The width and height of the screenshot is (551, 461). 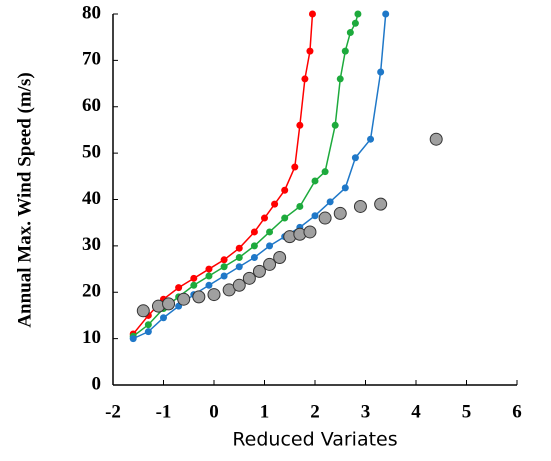 I want to click on x-tick-label: 5, so click(x=467, y=411).